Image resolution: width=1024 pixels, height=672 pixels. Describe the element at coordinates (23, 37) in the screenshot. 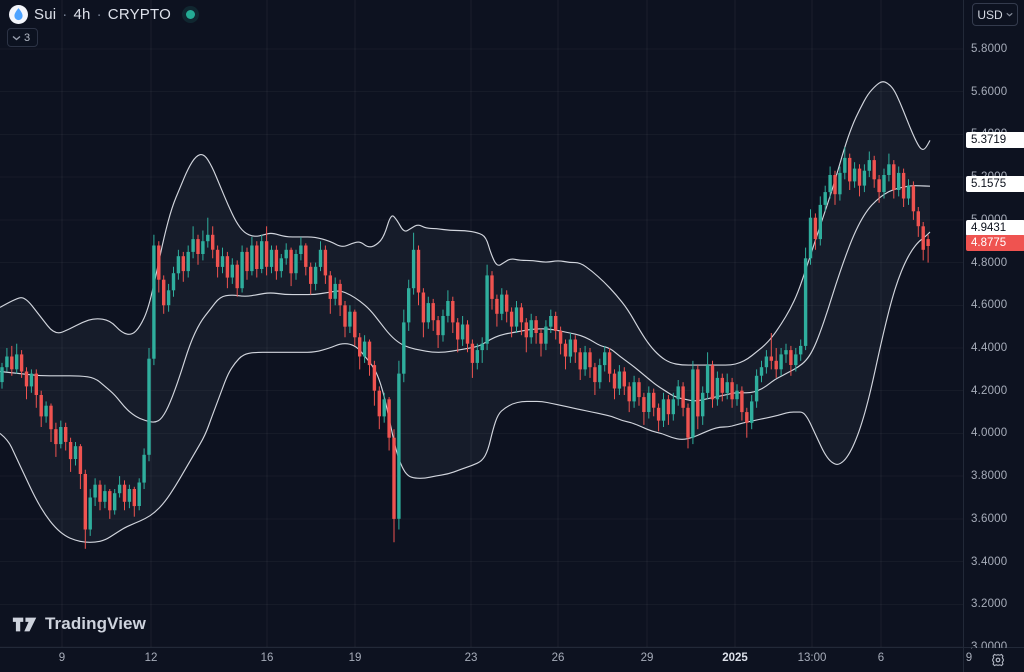

I see `indicators-collapse-chip: 3` at that location.